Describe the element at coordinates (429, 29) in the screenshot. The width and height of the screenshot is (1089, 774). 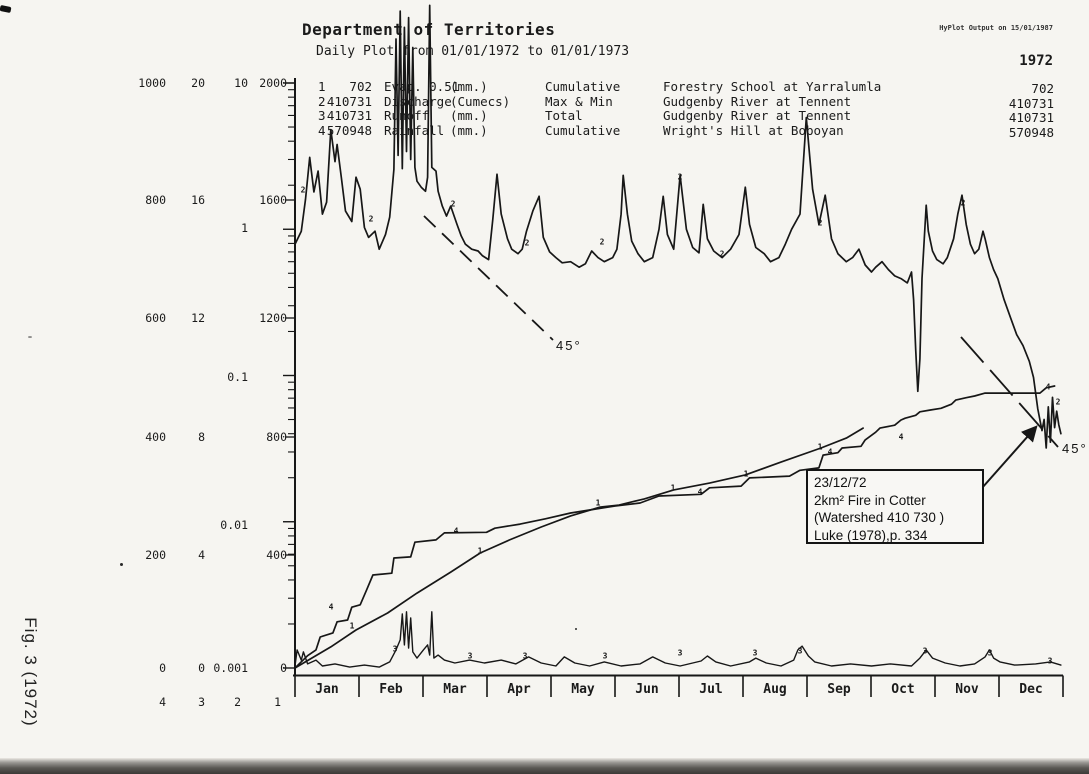
I see `page-title: Department of Territories` at that location.